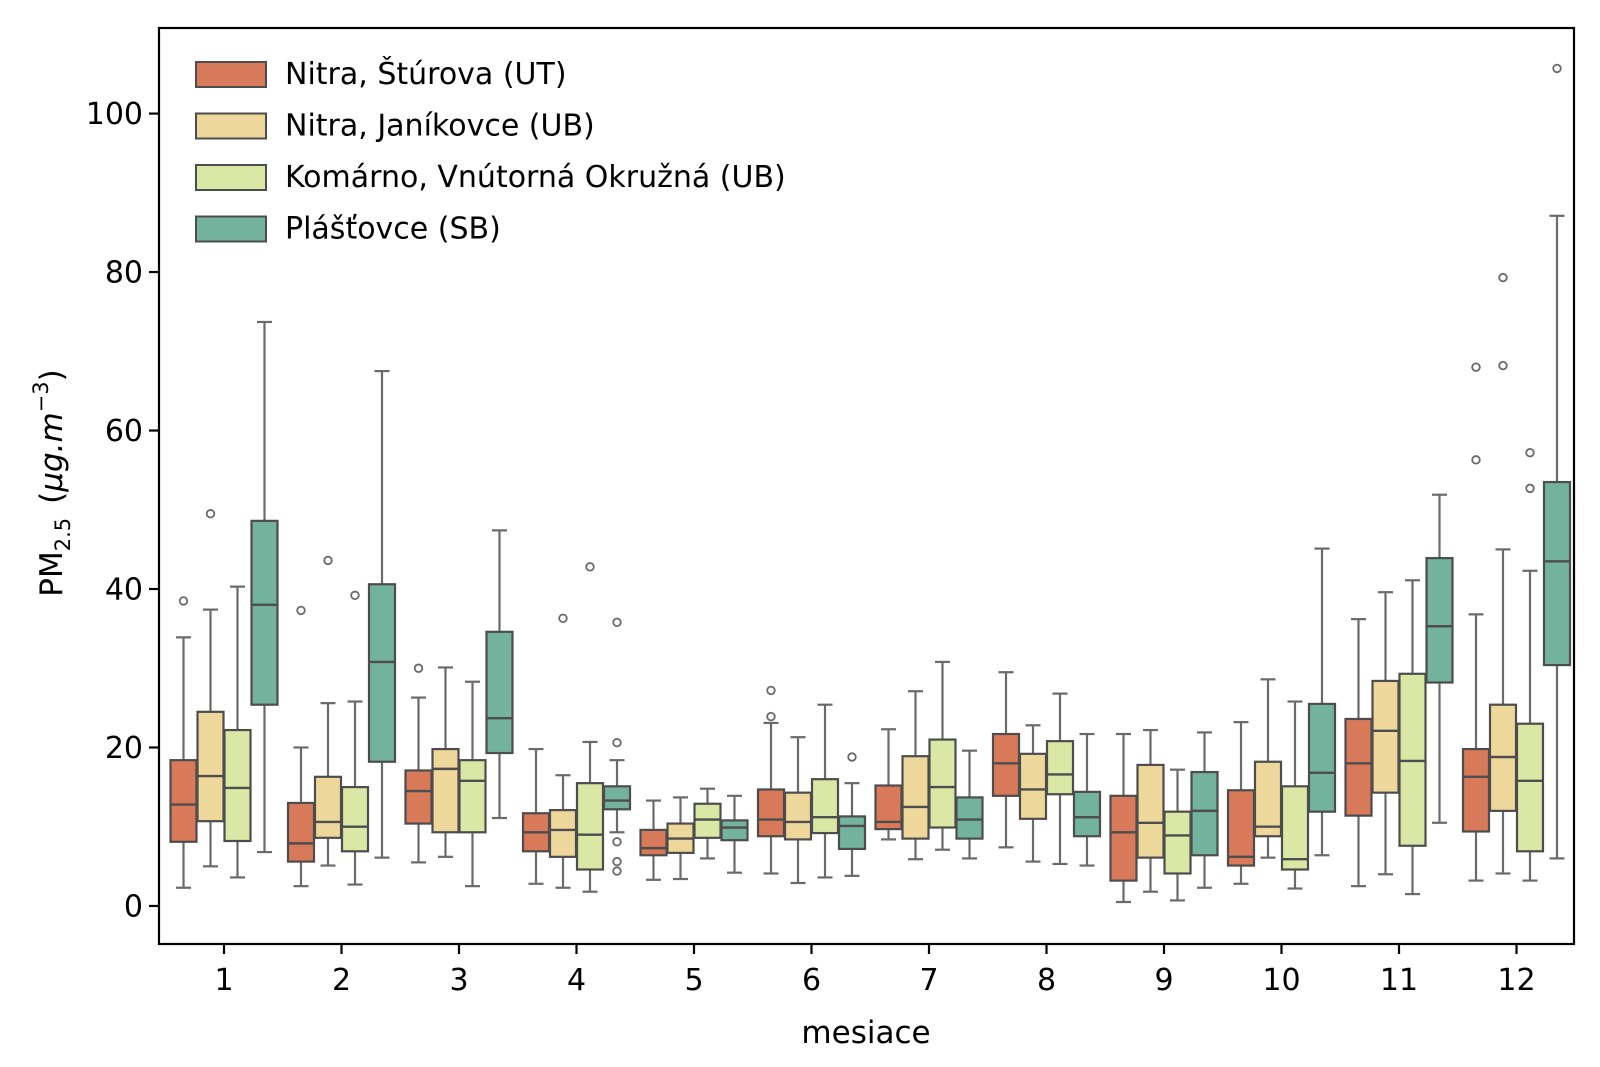  I want to click on x-tick-label: 5, so click(693, 980).